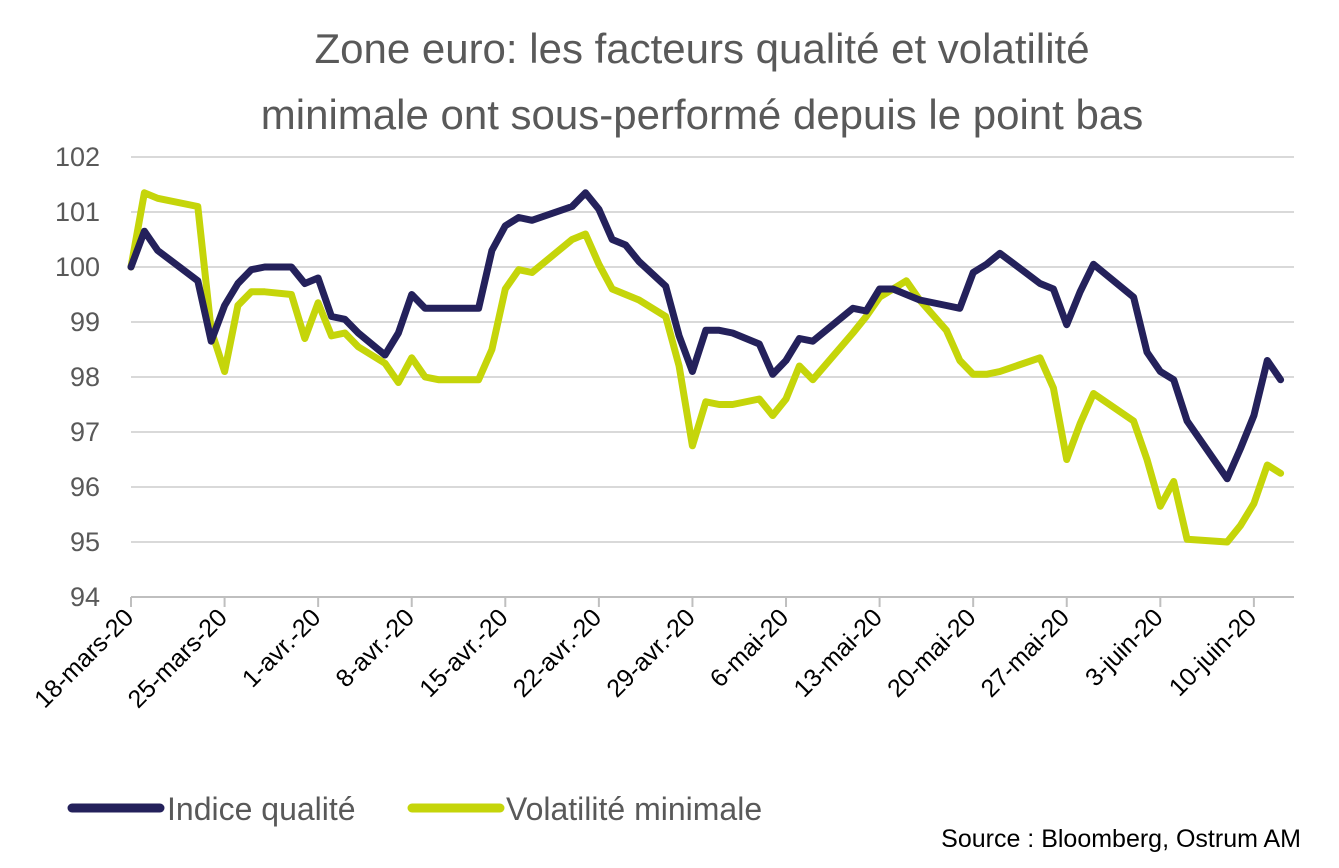 The image size is (1339, 868). Describe the element at coordinates (1121, 839) in the screenshot. I see `source-note: Source : Bloomberg, Ostrum AM` at that location.